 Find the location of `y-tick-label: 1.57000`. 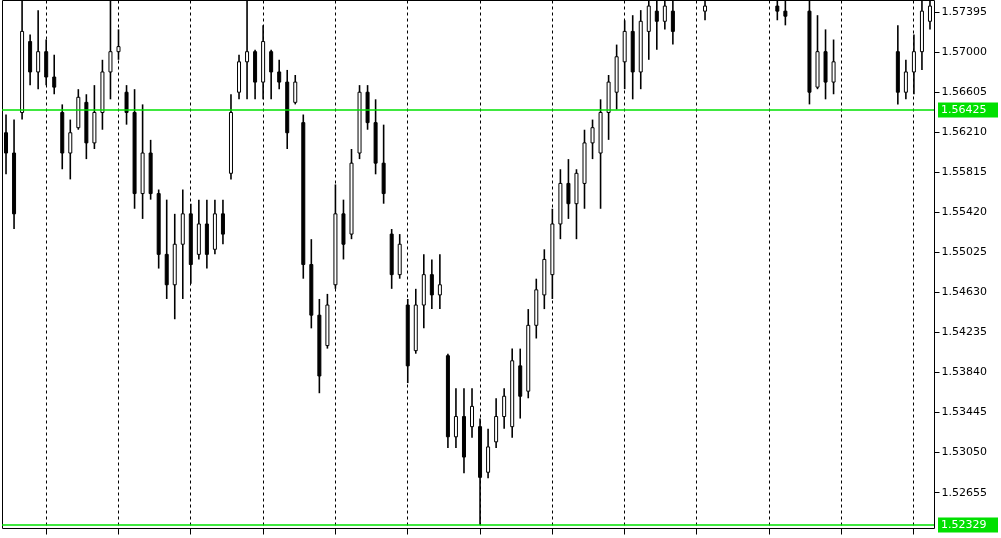

y-tick-label: 1.57000 is located at coordinates (964, 52).